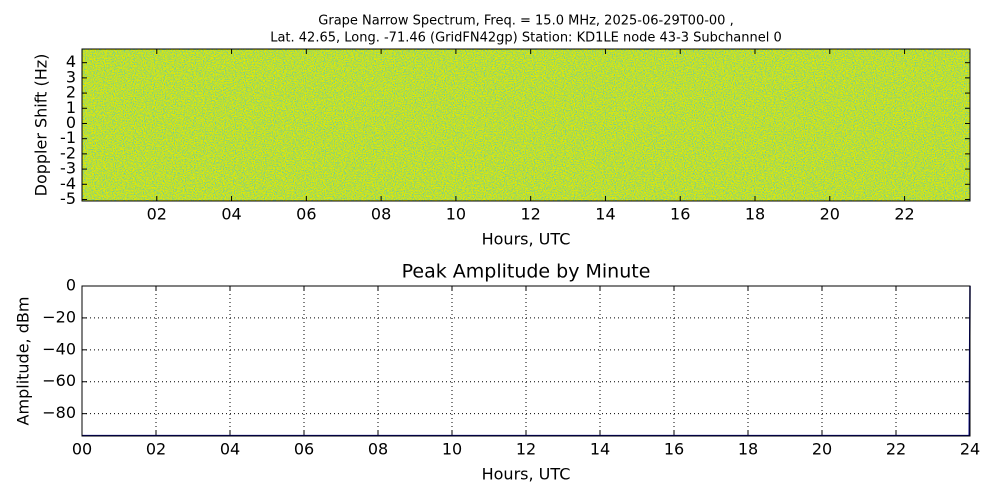 The height and width of the screenshot is (500, 1000). Describe the element at coordinates (68, 183) in the screenshot. I see `y-tick-label: -4` at that location.